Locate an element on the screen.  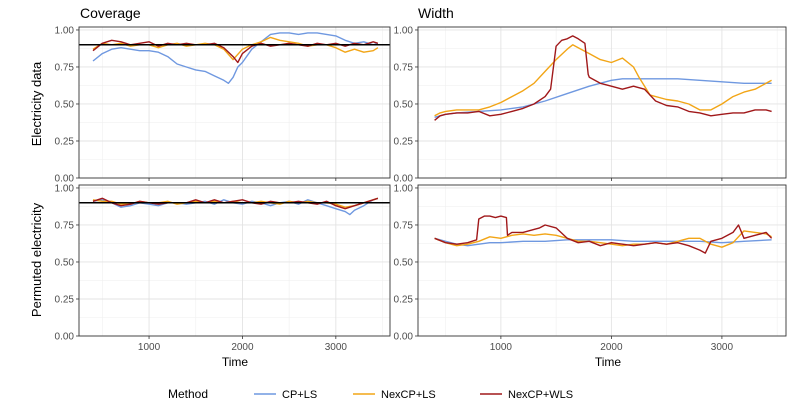
legend: Method CP+LS NexCP+LS NexCP+WLS is located at coordinates (370, 394).